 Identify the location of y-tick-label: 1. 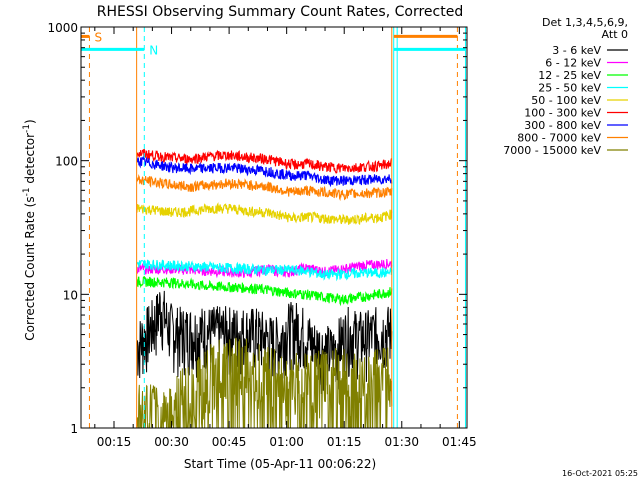
(74, 429).